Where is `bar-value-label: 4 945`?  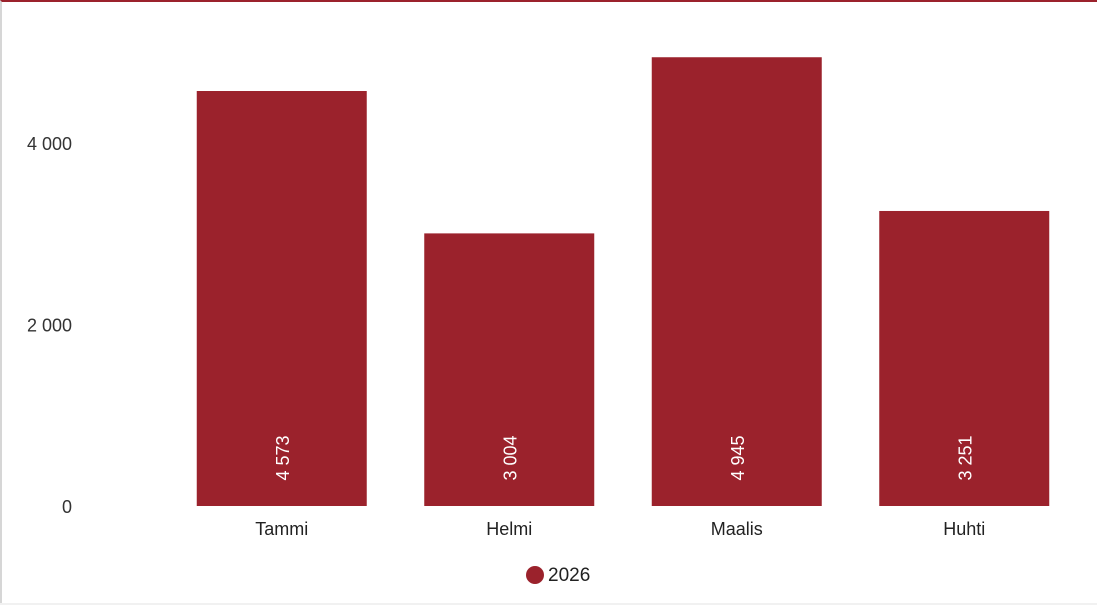 bar-value-label: 4 945 is located at coordinates (738, 457).